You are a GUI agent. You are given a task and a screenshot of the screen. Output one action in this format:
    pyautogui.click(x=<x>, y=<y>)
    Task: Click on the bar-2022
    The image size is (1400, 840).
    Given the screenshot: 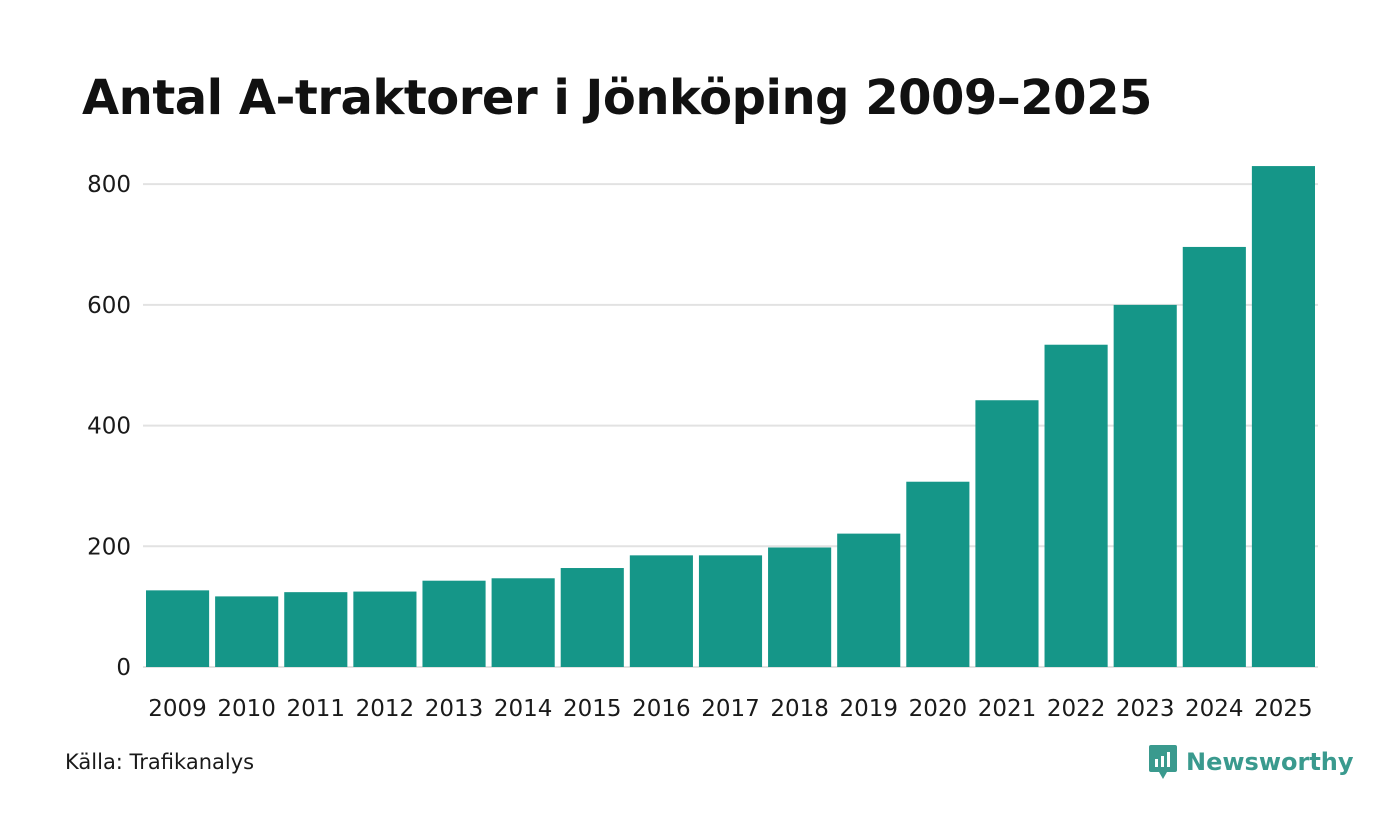 What is the action you would take?
    pyautogui.click(x=1076, y=505)
    